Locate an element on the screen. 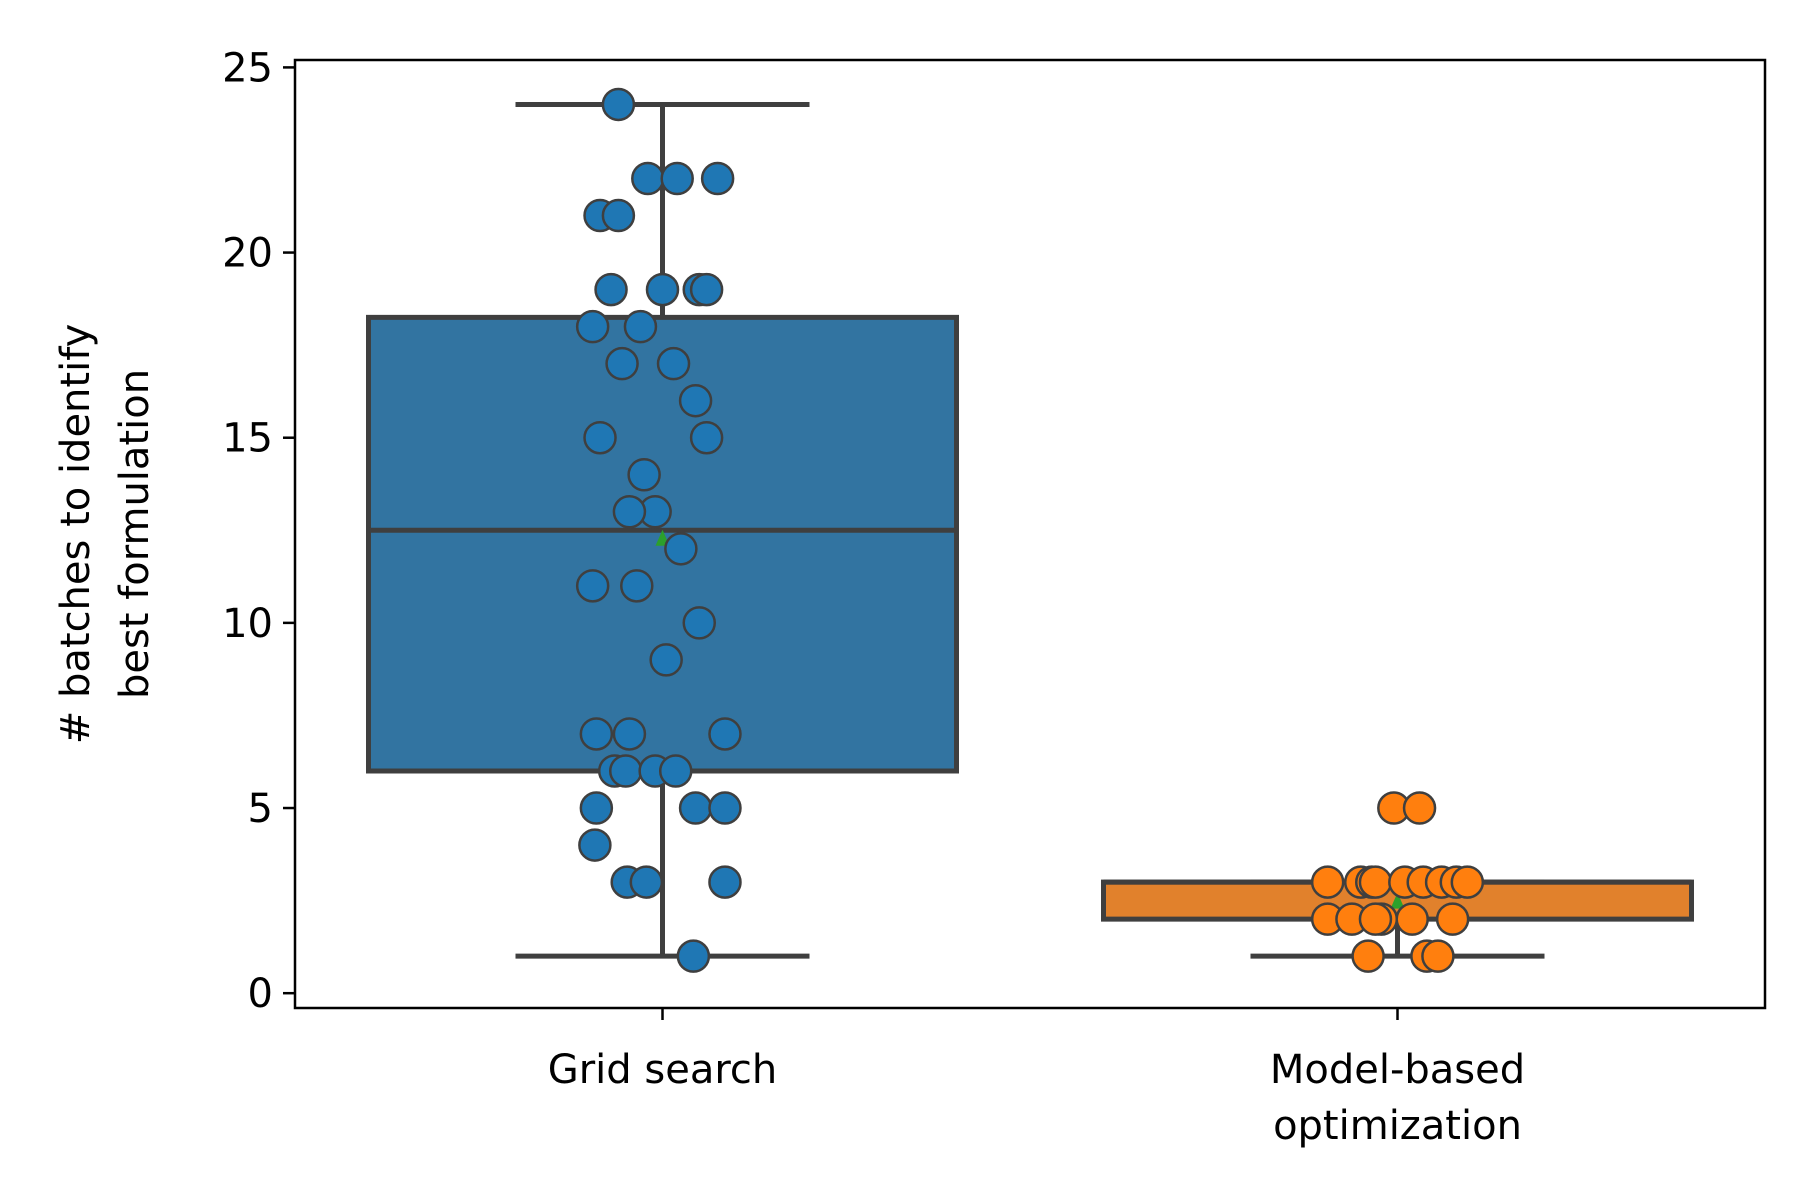 This screenshot has width=1800, height=1200. y-tick-label: 15 is located at coordinates (247, 439).